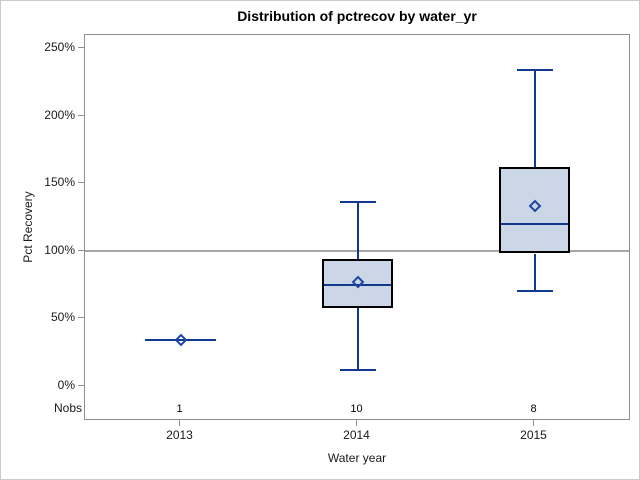 This screenshot has height=480, width=640. What do you see at coordinates (62, 317) in the screenshot?
I see `y-tick-label: 50%` at bounding box center [62, 317].